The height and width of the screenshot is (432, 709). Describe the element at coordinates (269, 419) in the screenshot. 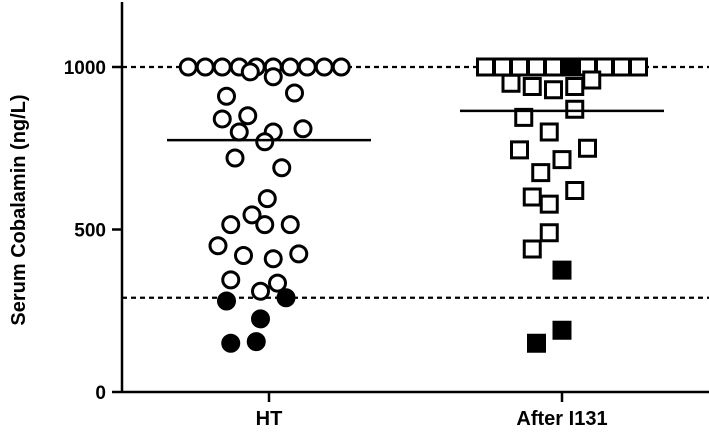

I see `x-category-label: HT` at that location.